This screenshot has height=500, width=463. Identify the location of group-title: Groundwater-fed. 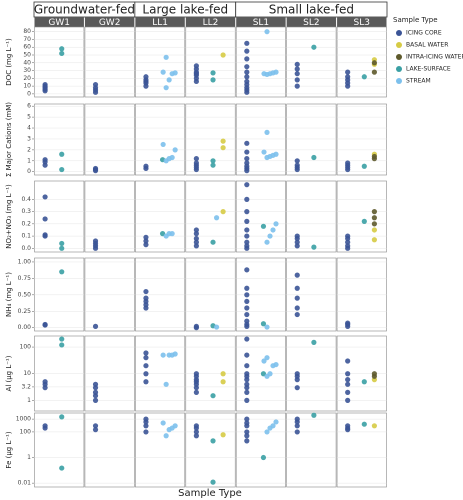
(84, 10).